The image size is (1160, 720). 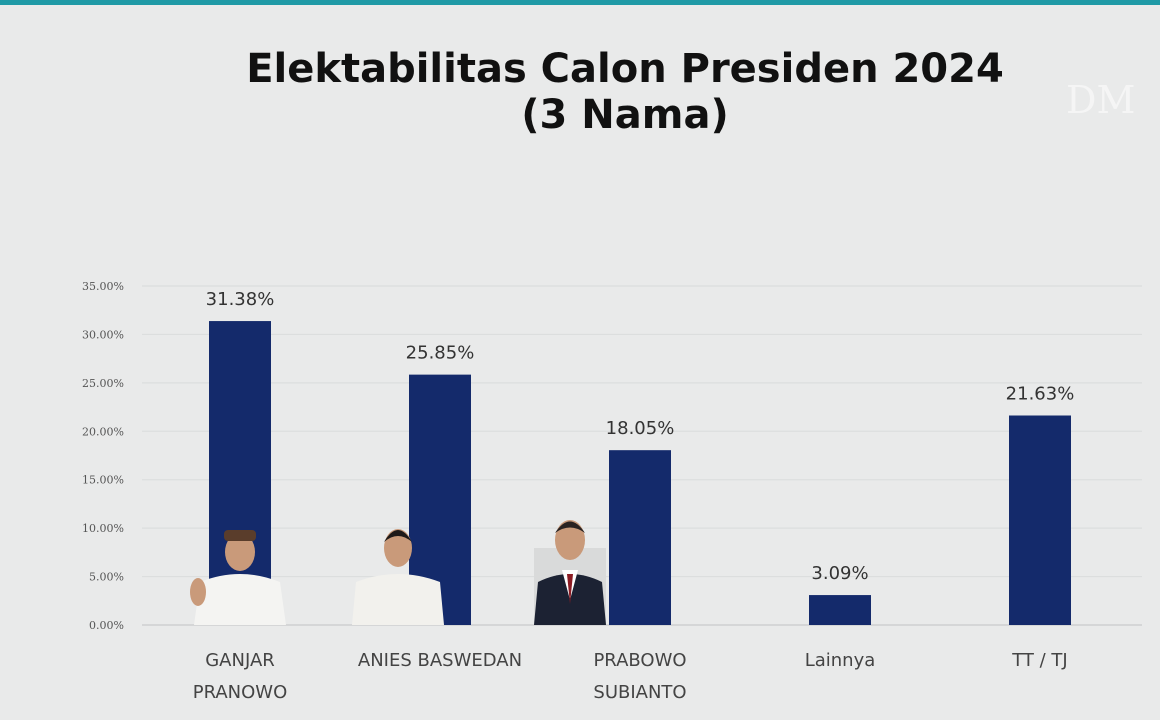 What do you see at coordinates (240, 535) in the screenshot?
I see `portrait-cap` at bounding box center [240, 535].